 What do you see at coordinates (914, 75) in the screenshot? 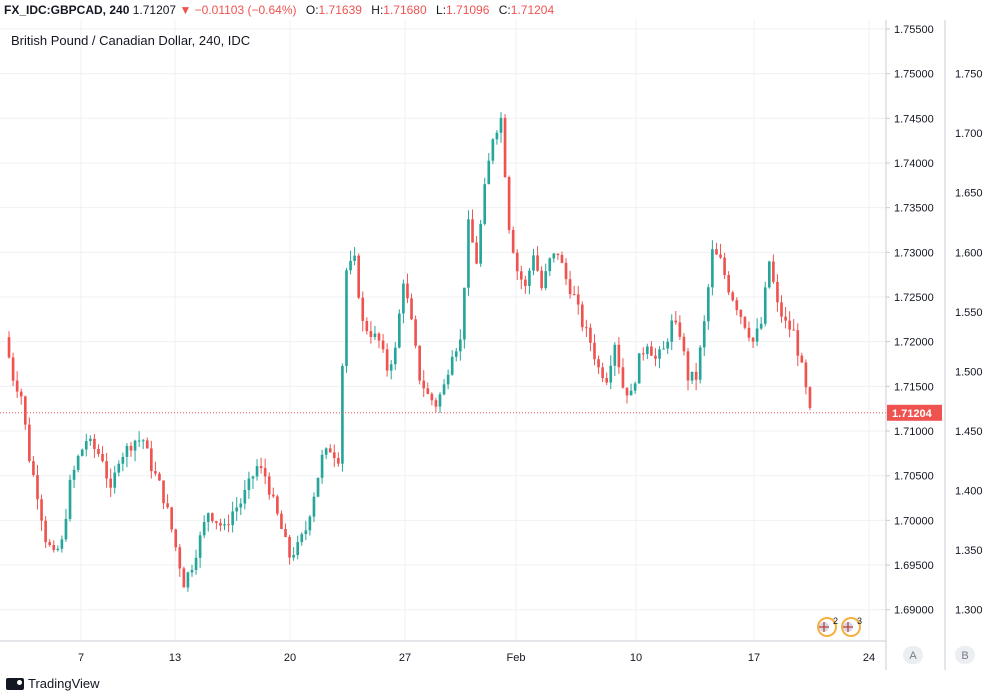
I see `price-tick-label: 1.75000` at bounding box center [914, 75].